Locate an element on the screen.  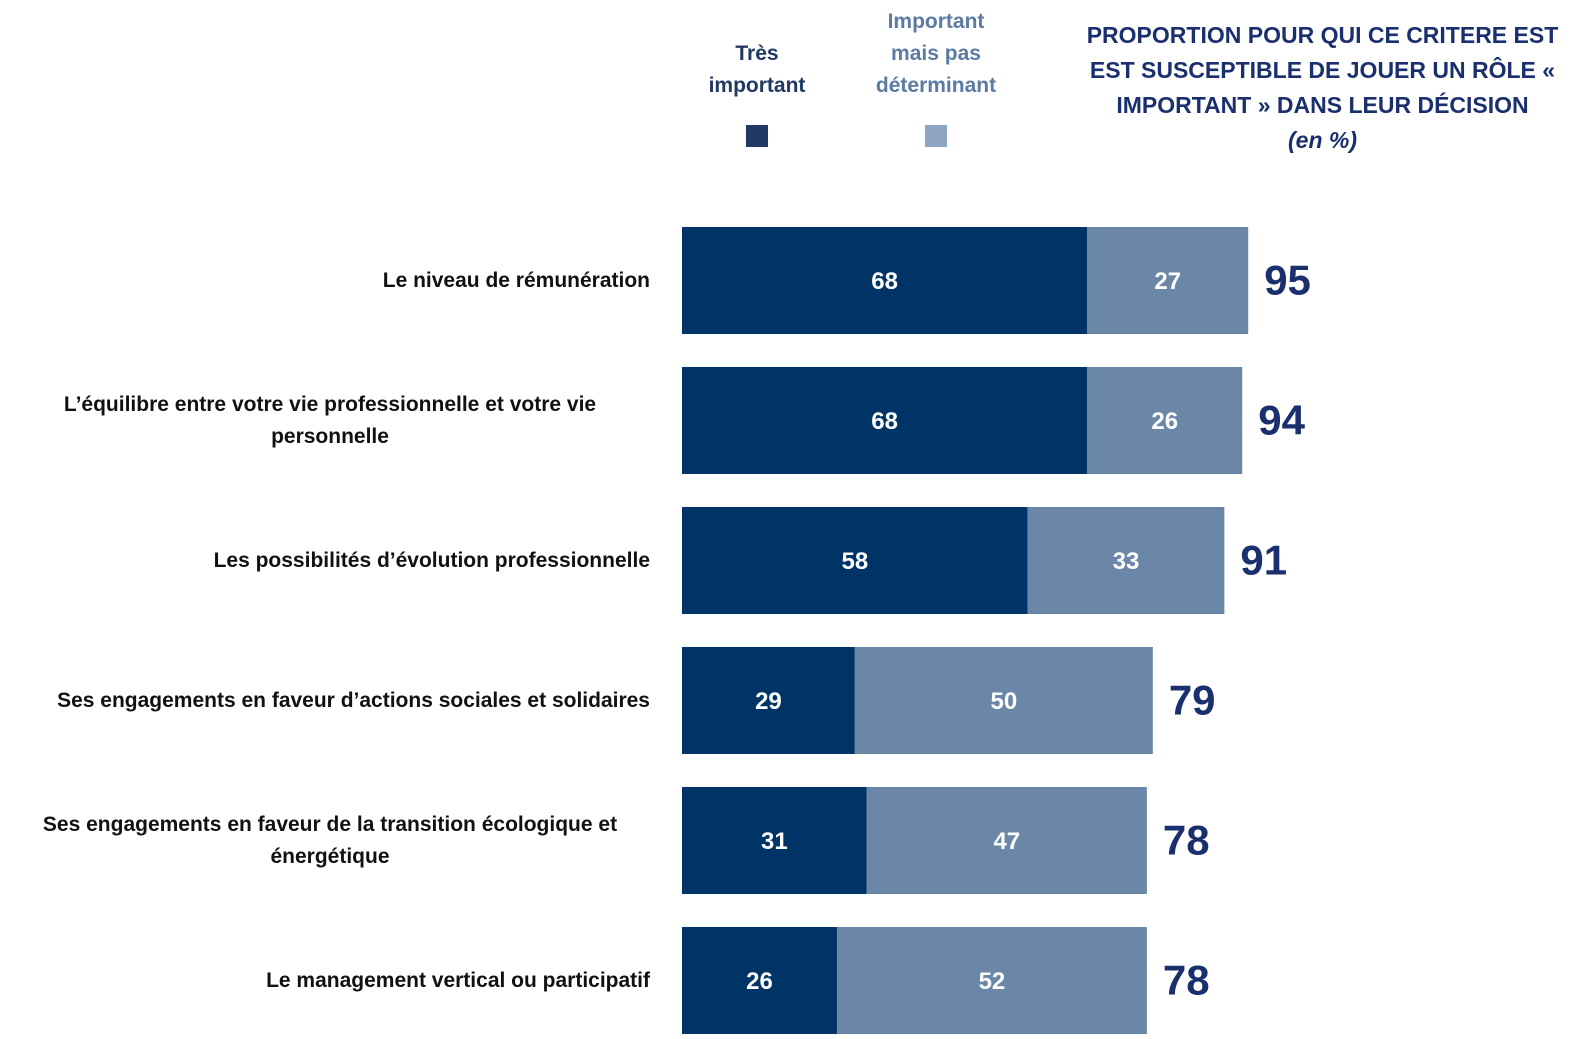
data-label: 29 is located at coordinates (768, 701).